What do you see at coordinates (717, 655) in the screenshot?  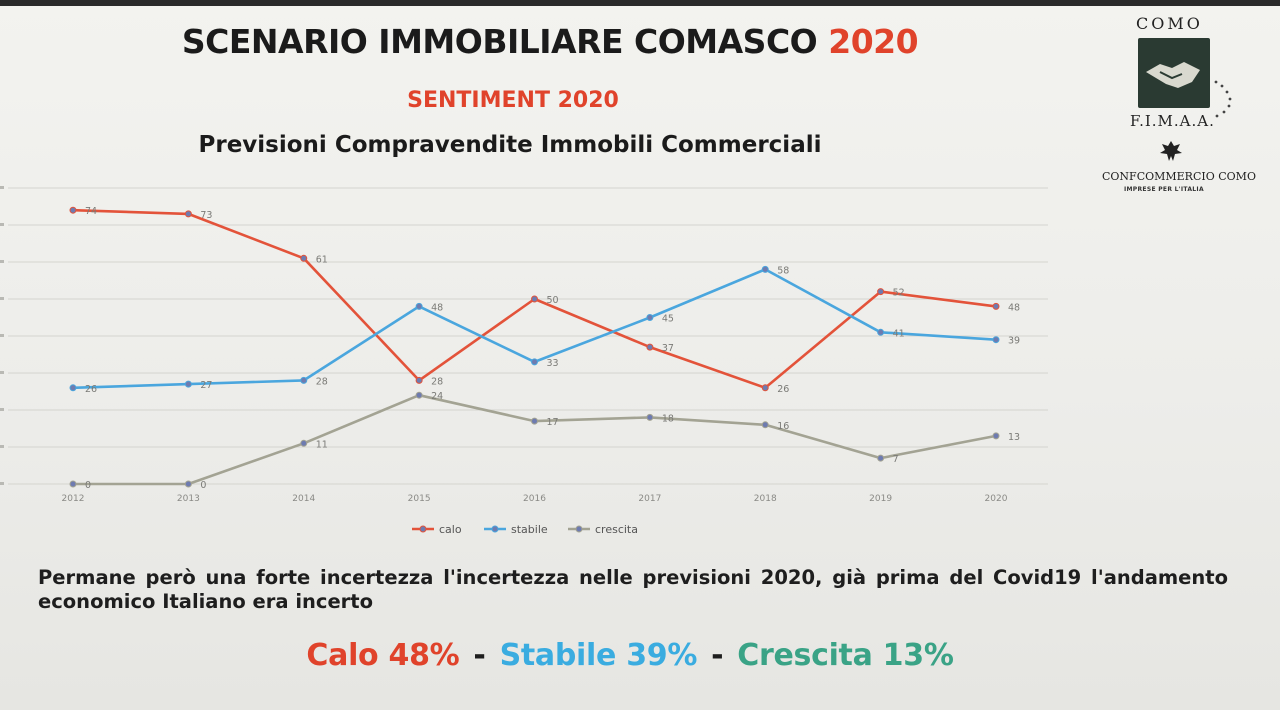 I see `summary-sep-2: -` at bounding box center [717, 655].